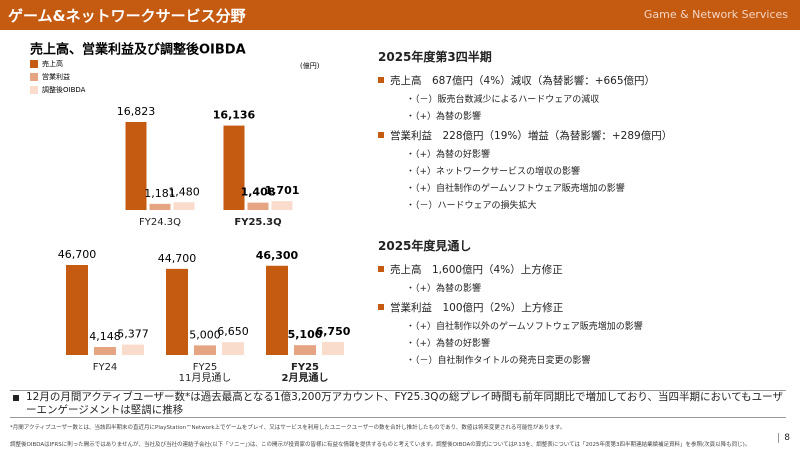 The height and width of the screenshot is (451, 800). I want to click on legend-label: 営業利益, so click(56, 76).